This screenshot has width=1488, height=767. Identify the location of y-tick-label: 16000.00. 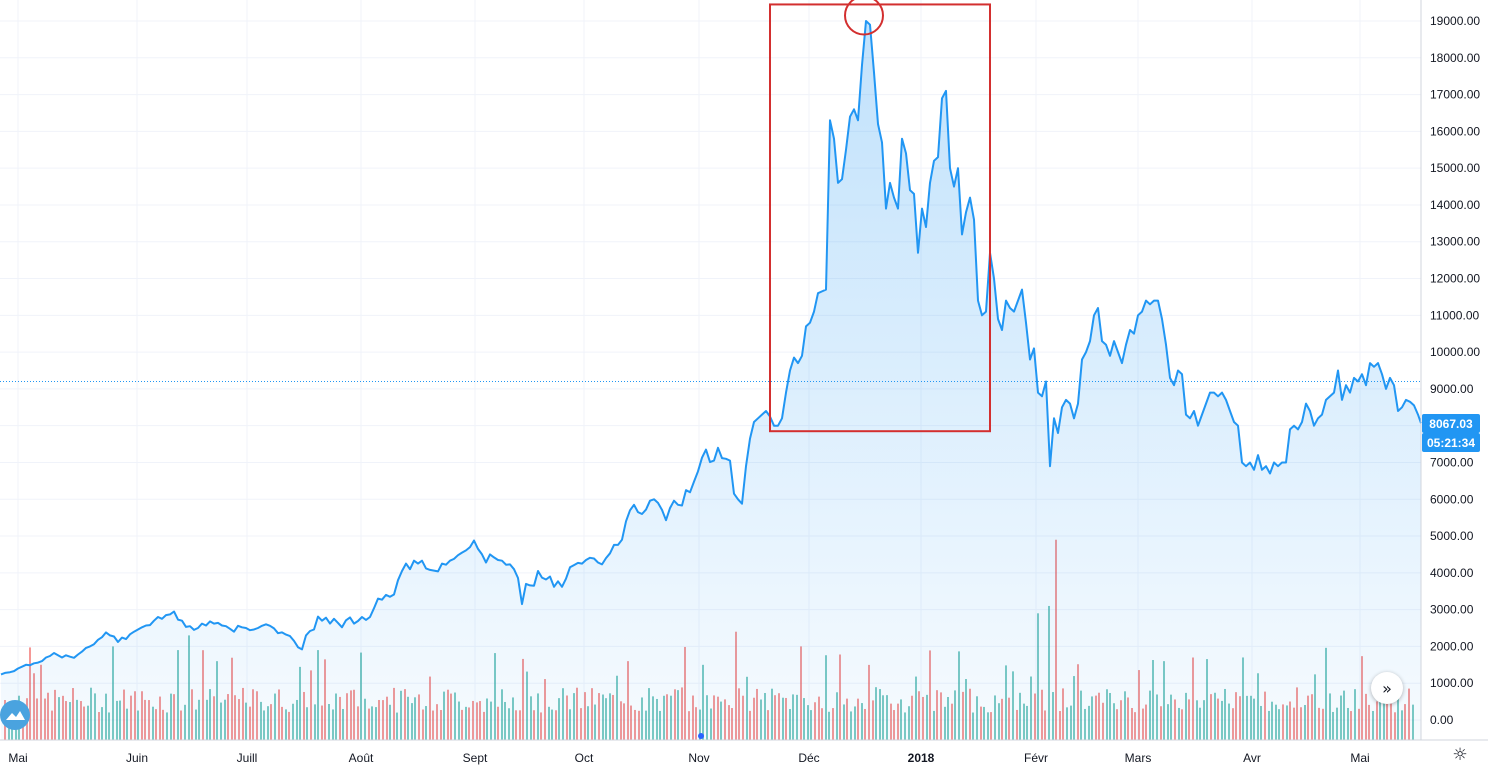
(1455, 131).